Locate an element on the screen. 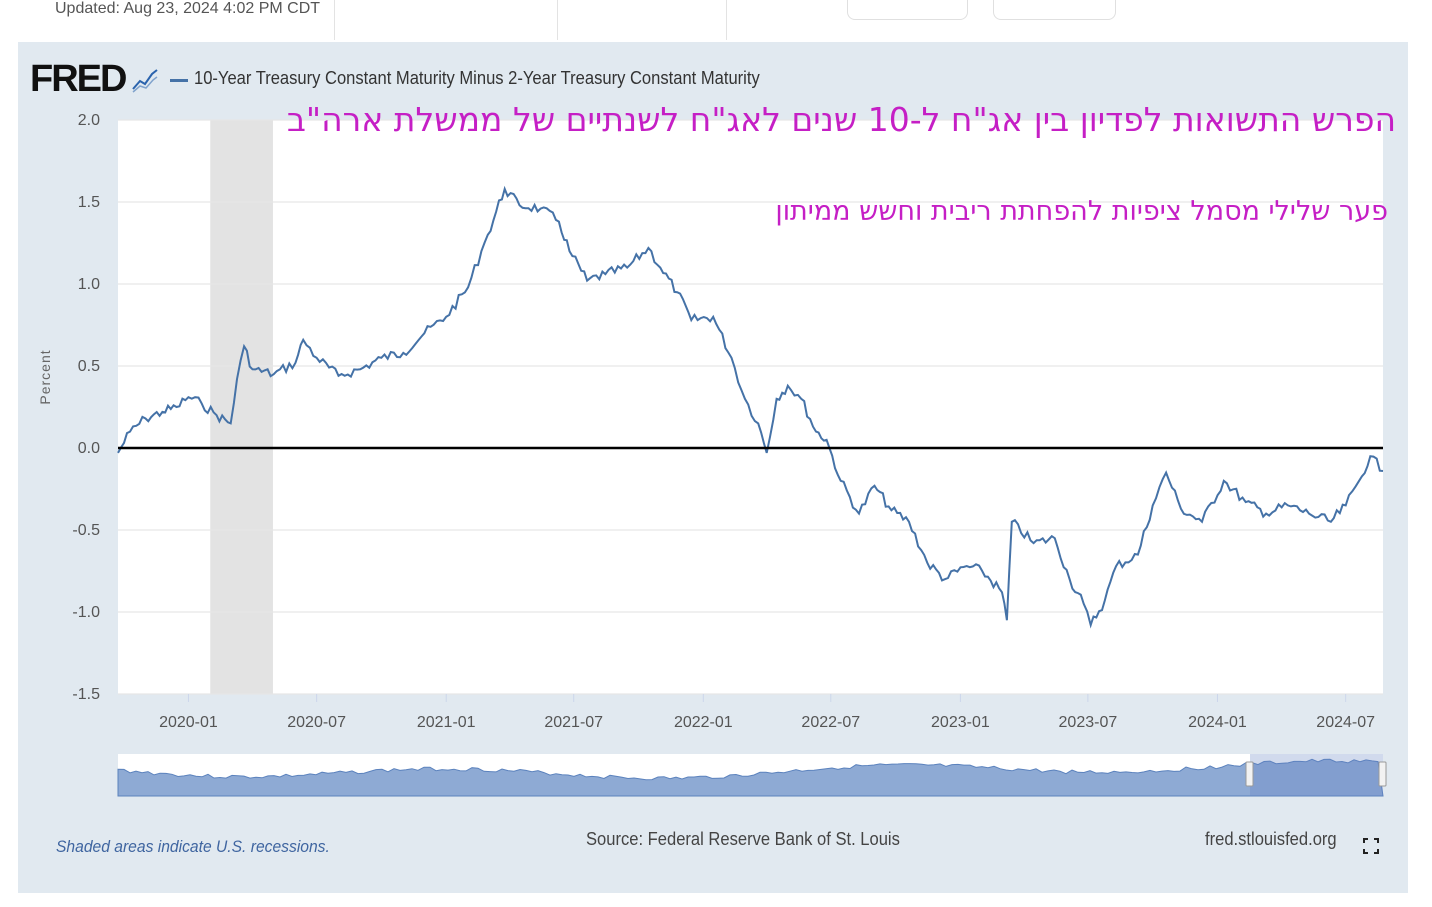  x-tick-label: 2020-01 is located at coordinates (188, 722).